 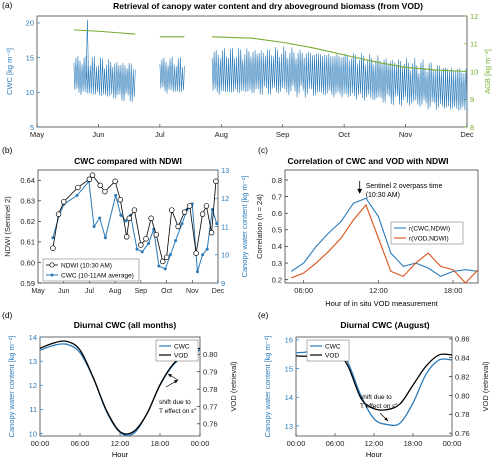 I want to click on panel-b-left-tick-label: 0.60, so click(x=27, y=262).